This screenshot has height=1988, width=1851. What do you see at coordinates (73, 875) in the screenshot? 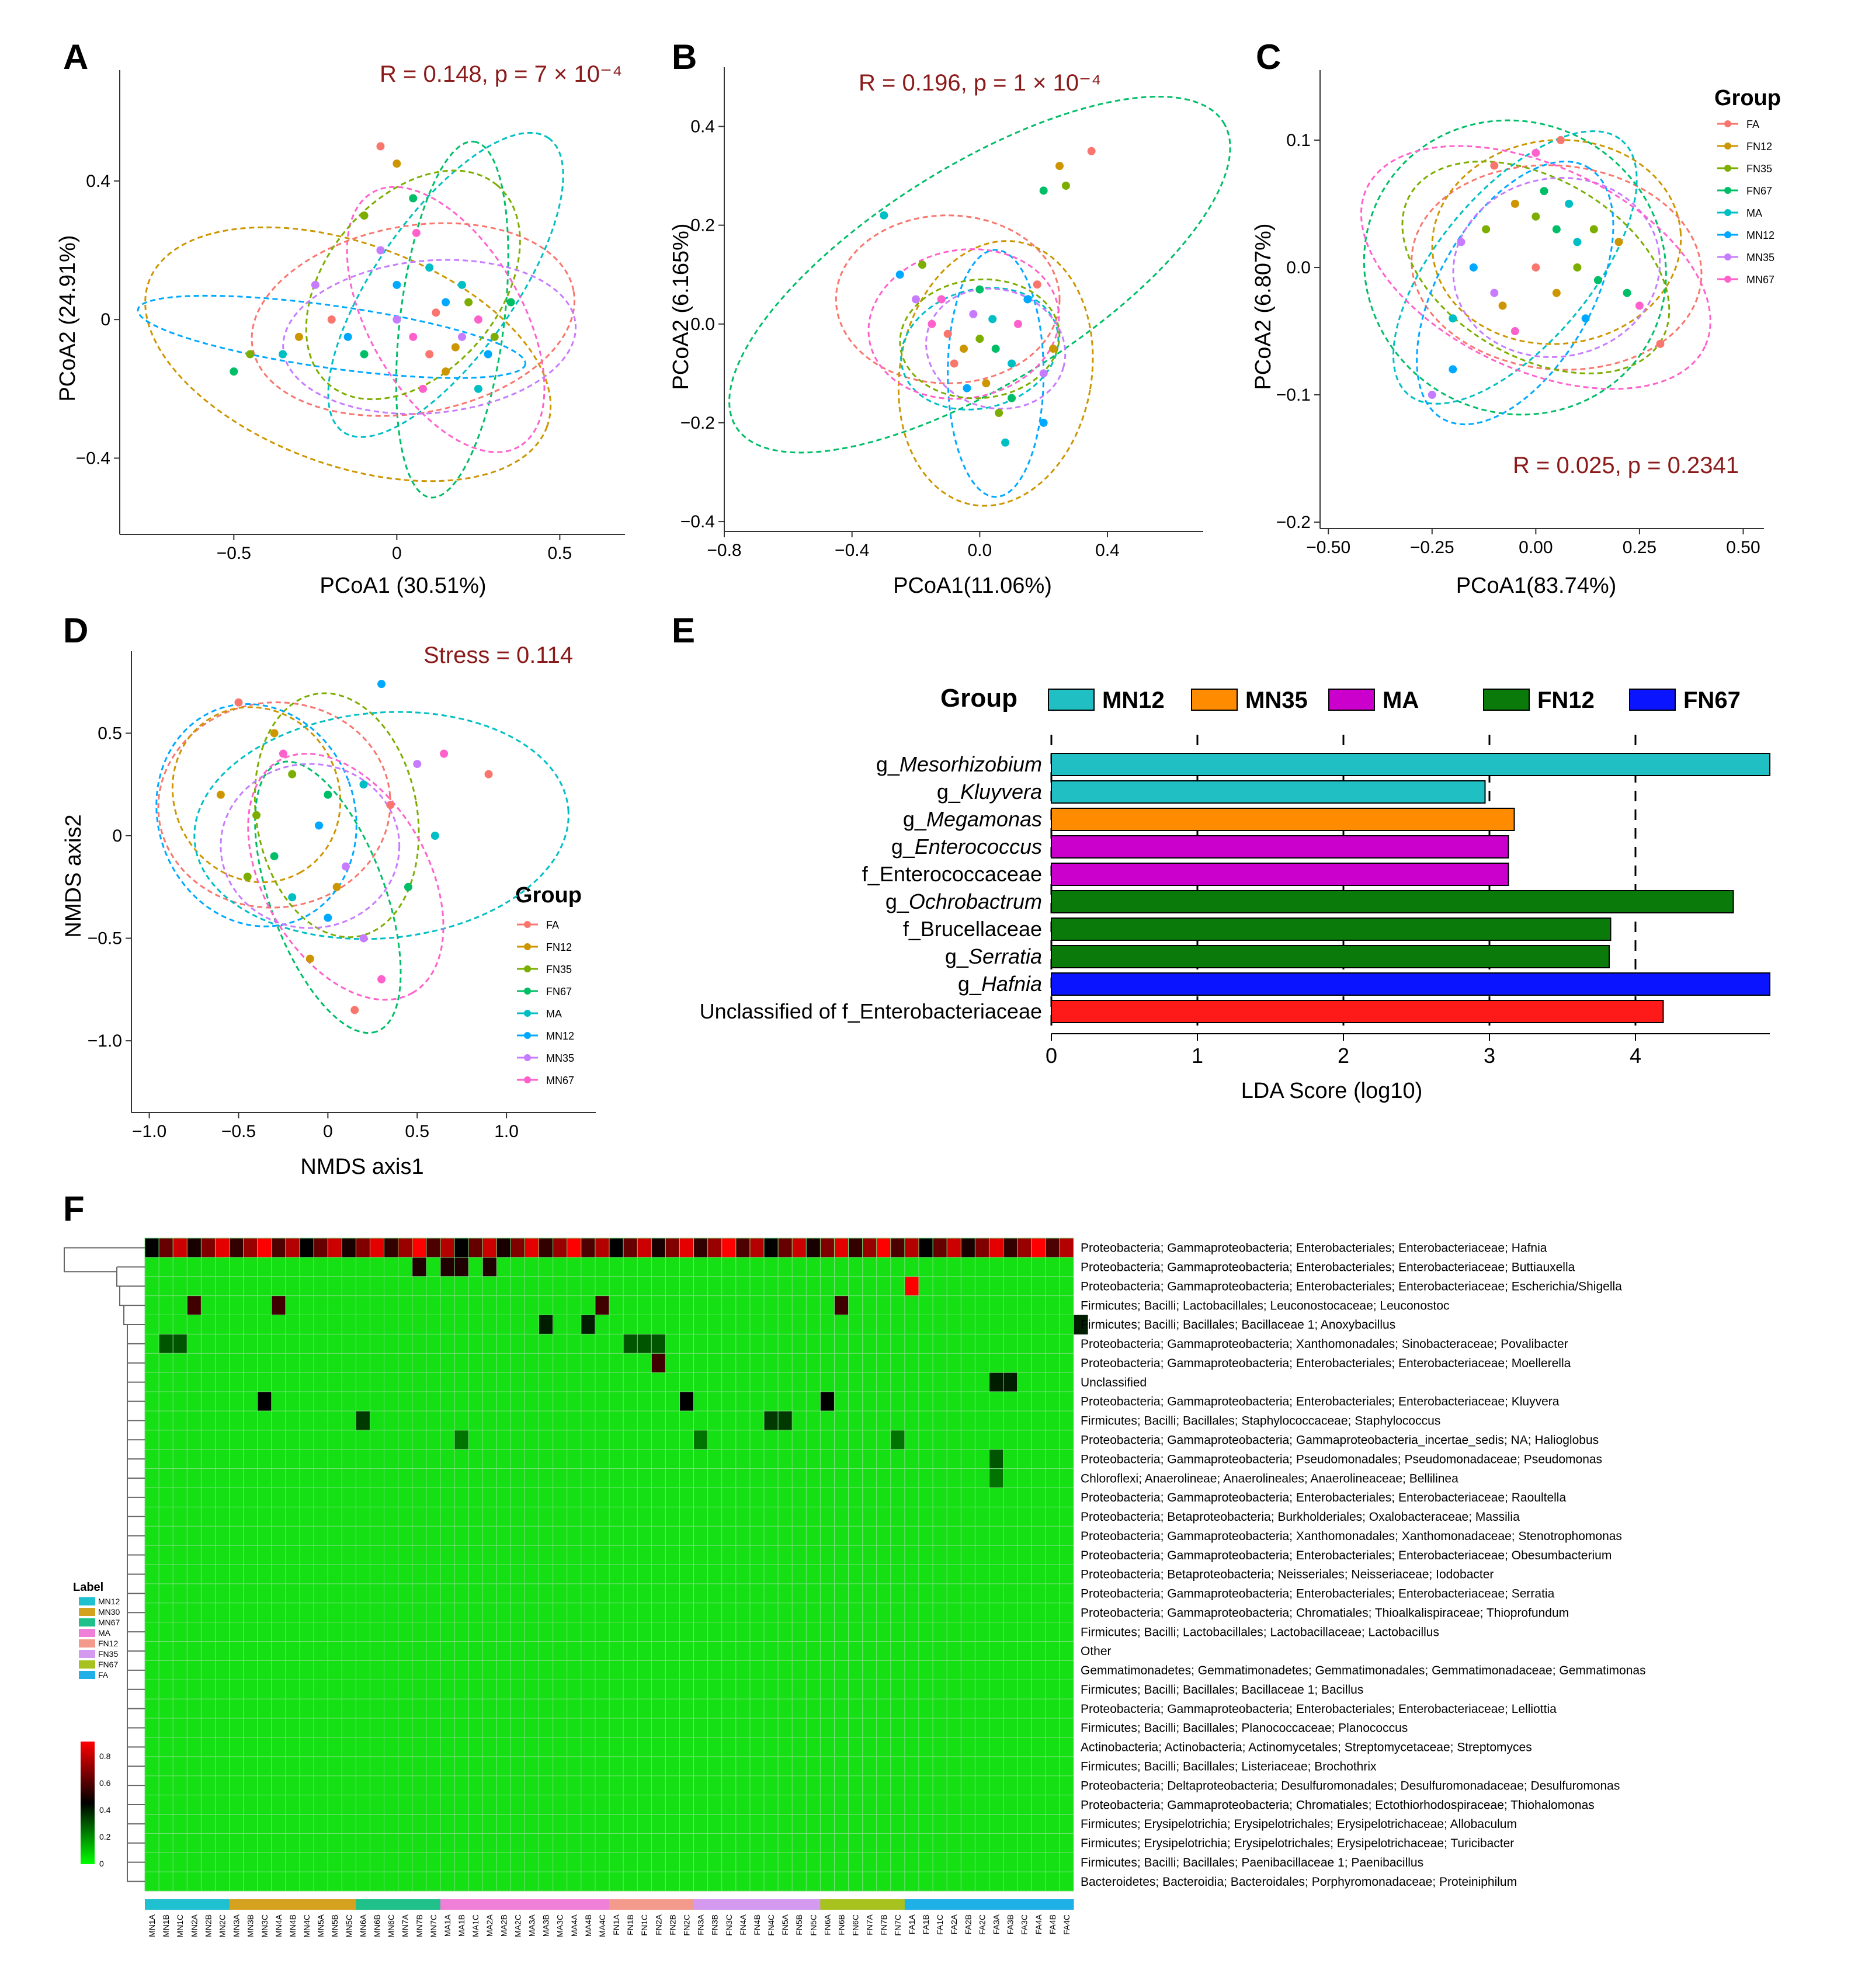
I see `panel-d-ylabel: NMDS axis2` at bounding box center [73, 875].